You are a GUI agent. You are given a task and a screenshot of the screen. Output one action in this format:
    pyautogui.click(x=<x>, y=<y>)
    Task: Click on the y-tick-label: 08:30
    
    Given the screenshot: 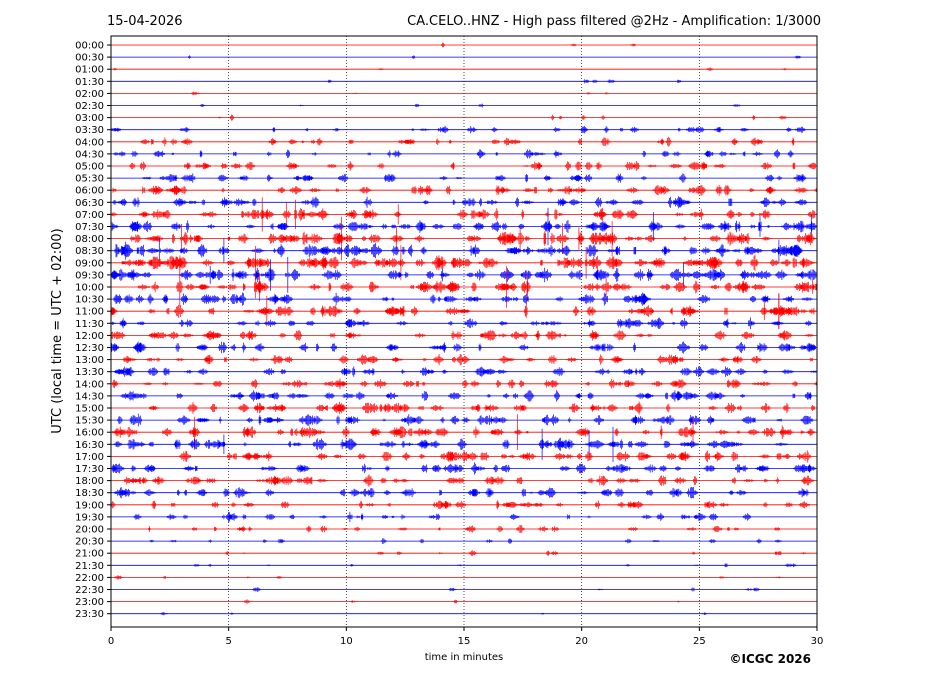 What is the action you would take?
    pyautogui.click(x=89, y=251)
    